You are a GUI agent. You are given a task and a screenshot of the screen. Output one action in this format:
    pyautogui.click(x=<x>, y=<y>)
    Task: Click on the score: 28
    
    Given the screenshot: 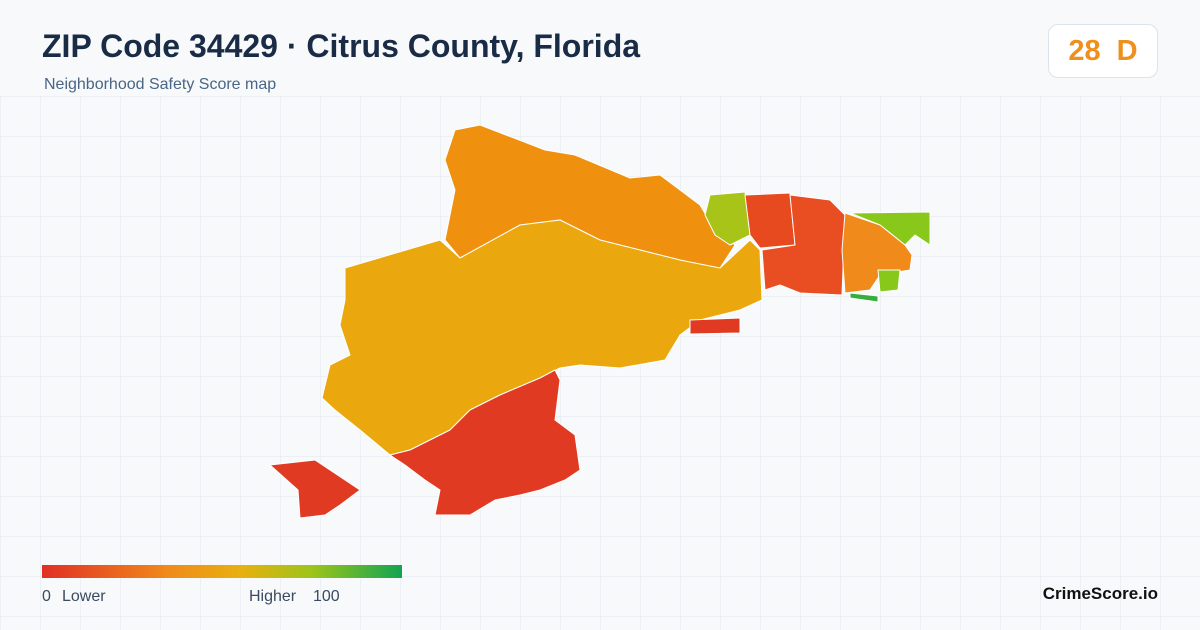 What is the action you would take?
    pyautogui.click(x=1084, y=50)
    